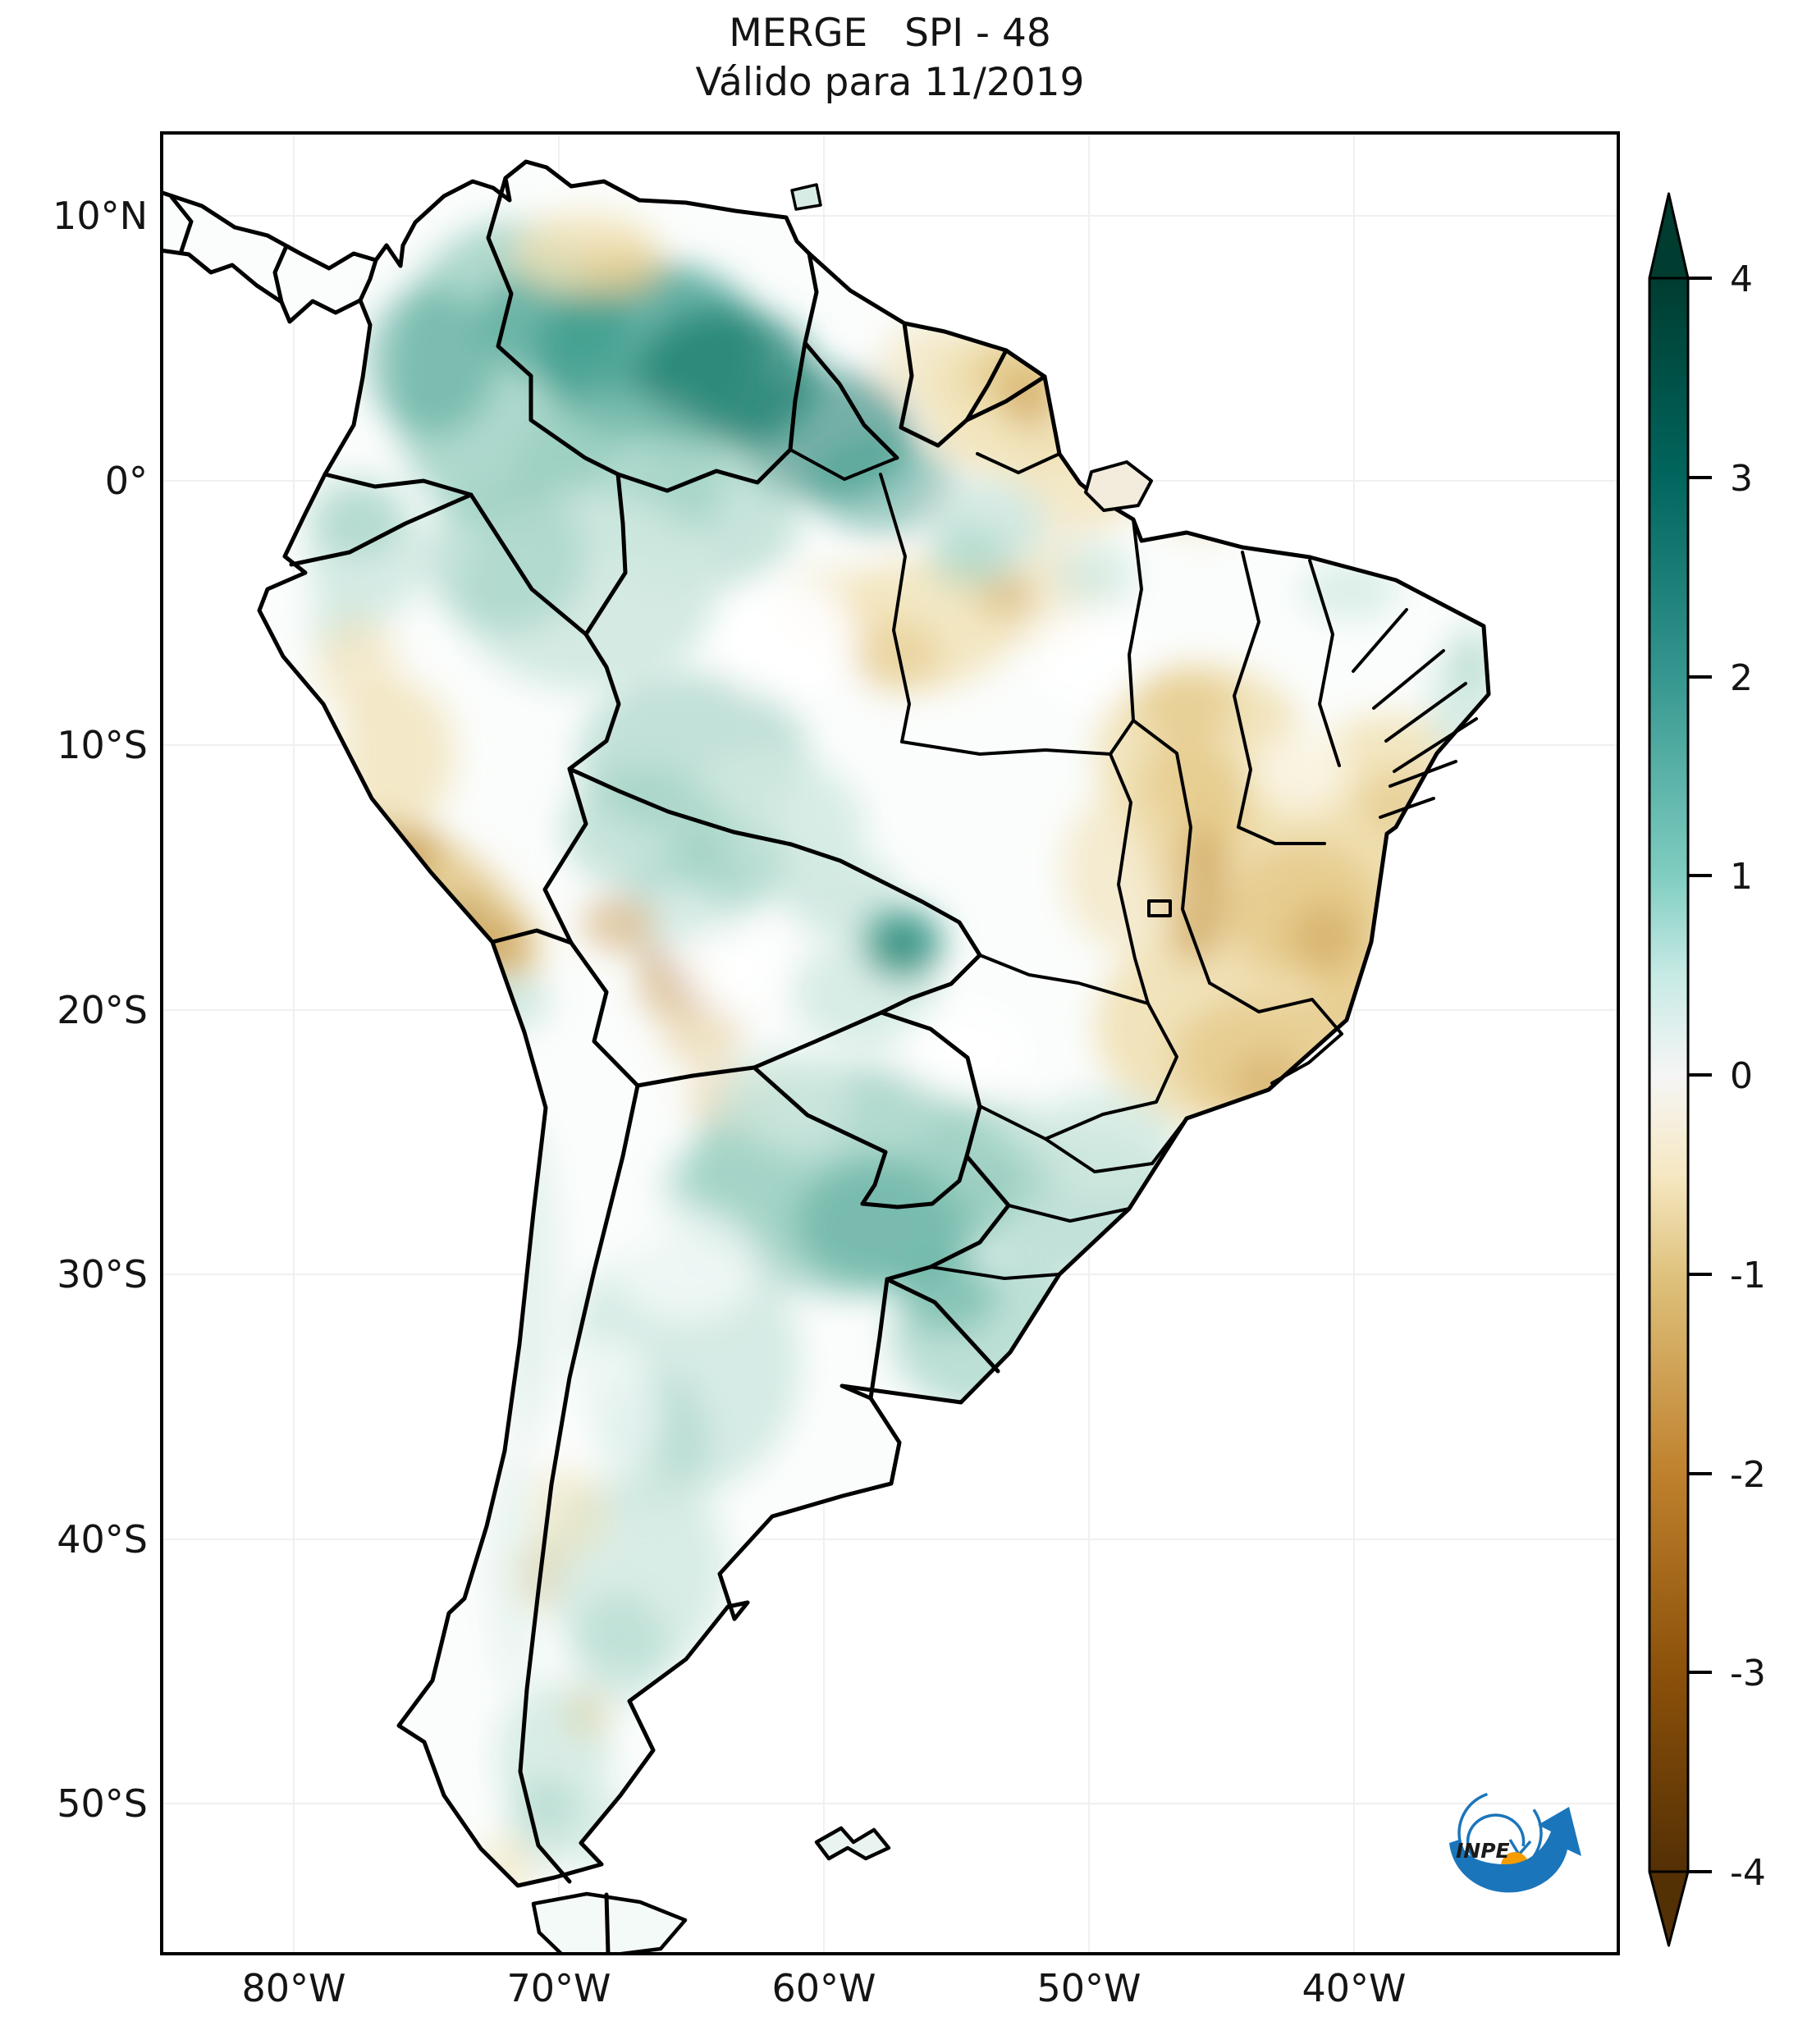 This screenshot has width=1798, height=2044. Describe the element at coordinates (1741, 279) in the screenshot. I see `colorbar-tick: 4` at that location.